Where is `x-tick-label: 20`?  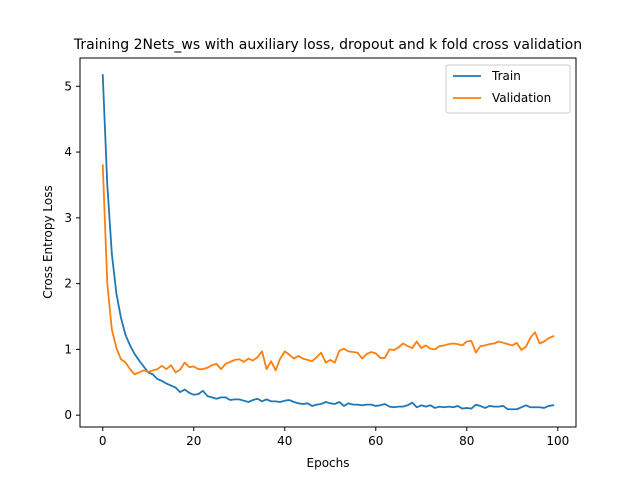 x-tick-label: 20 is located at coordinates (193, 441).